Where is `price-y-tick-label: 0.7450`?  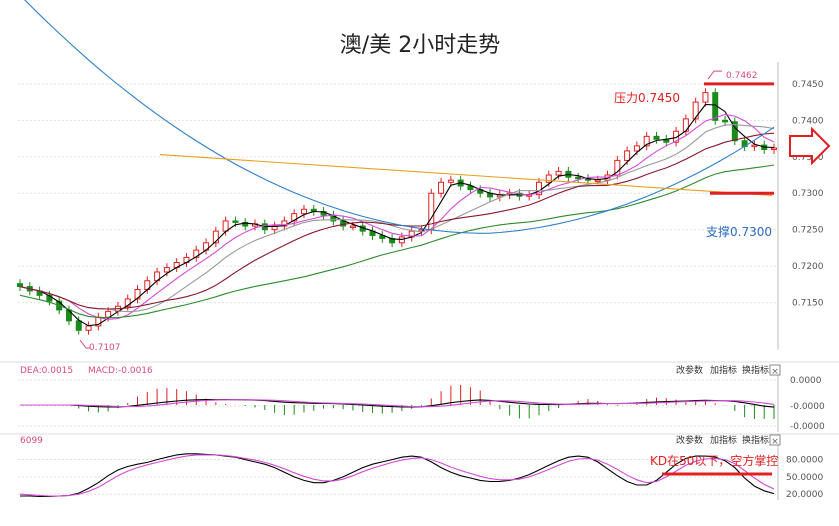
price-y-tick-label: 0.7450 is located at coordinates (808, 85).